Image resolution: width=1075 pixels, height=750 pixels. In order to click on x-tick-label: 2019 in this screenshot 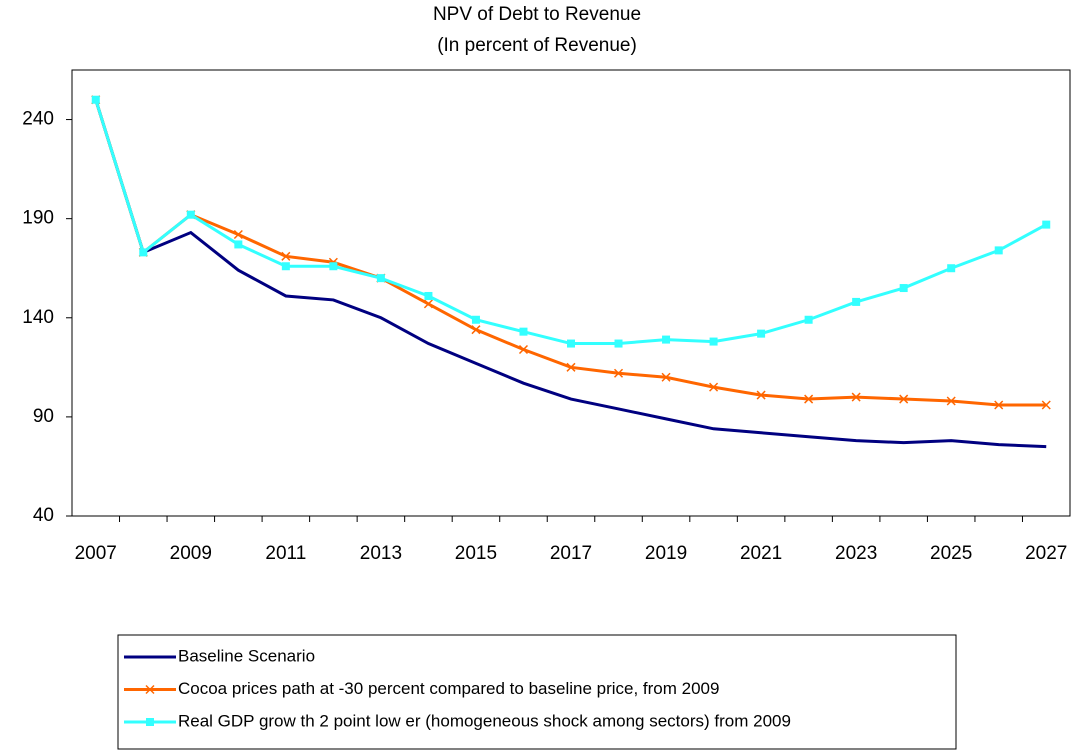, I will do `click(666, 553)`.